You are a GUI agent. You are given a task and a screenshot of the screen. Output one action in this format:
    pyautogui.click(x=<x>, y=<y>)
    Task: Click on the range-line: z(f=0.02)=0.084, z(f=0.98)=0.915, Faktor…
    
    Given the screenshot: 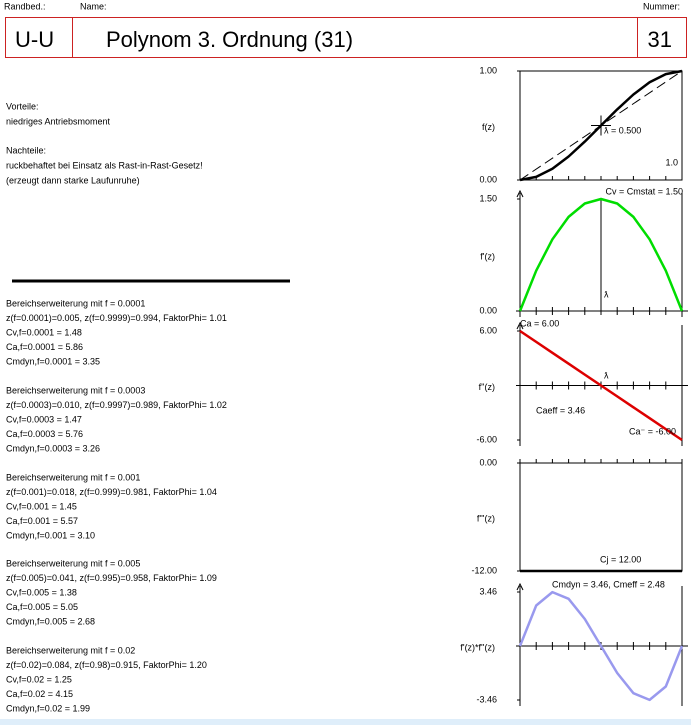 What is the action you would take?
    pyautogui.click(x=106, y=665)
    